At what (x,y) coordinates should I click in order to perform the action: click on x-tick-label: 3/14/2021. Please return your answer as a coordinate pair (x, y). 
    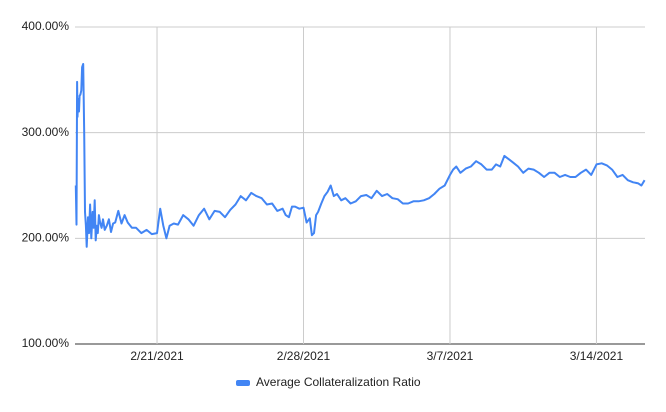
    Looking at the image, I should click on (597, 356).